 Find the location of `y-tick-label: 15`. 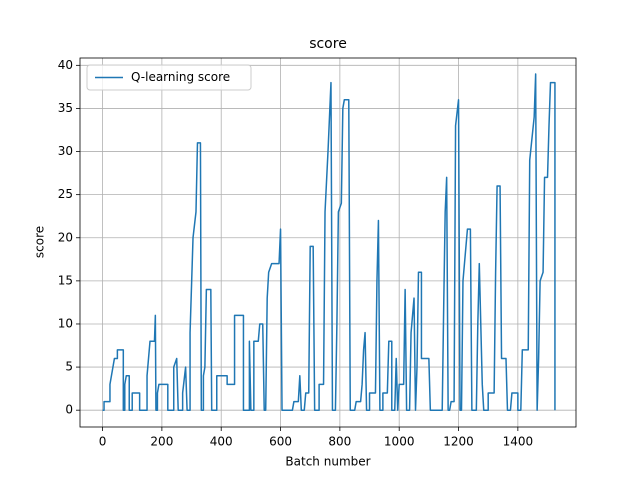

y-tick-label: 15 is located at coordinates (65, 280).